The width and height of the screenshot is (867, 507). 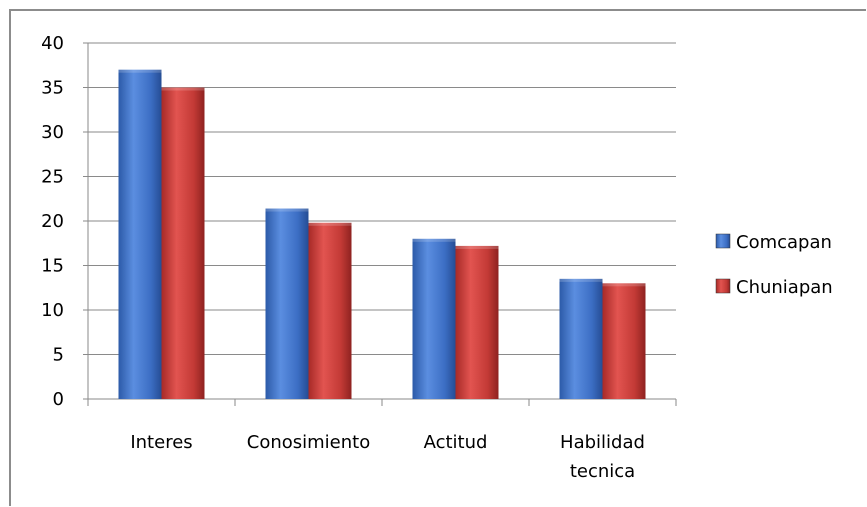 I want to click on y-tick-label: 15, so click(x=52, y=266).